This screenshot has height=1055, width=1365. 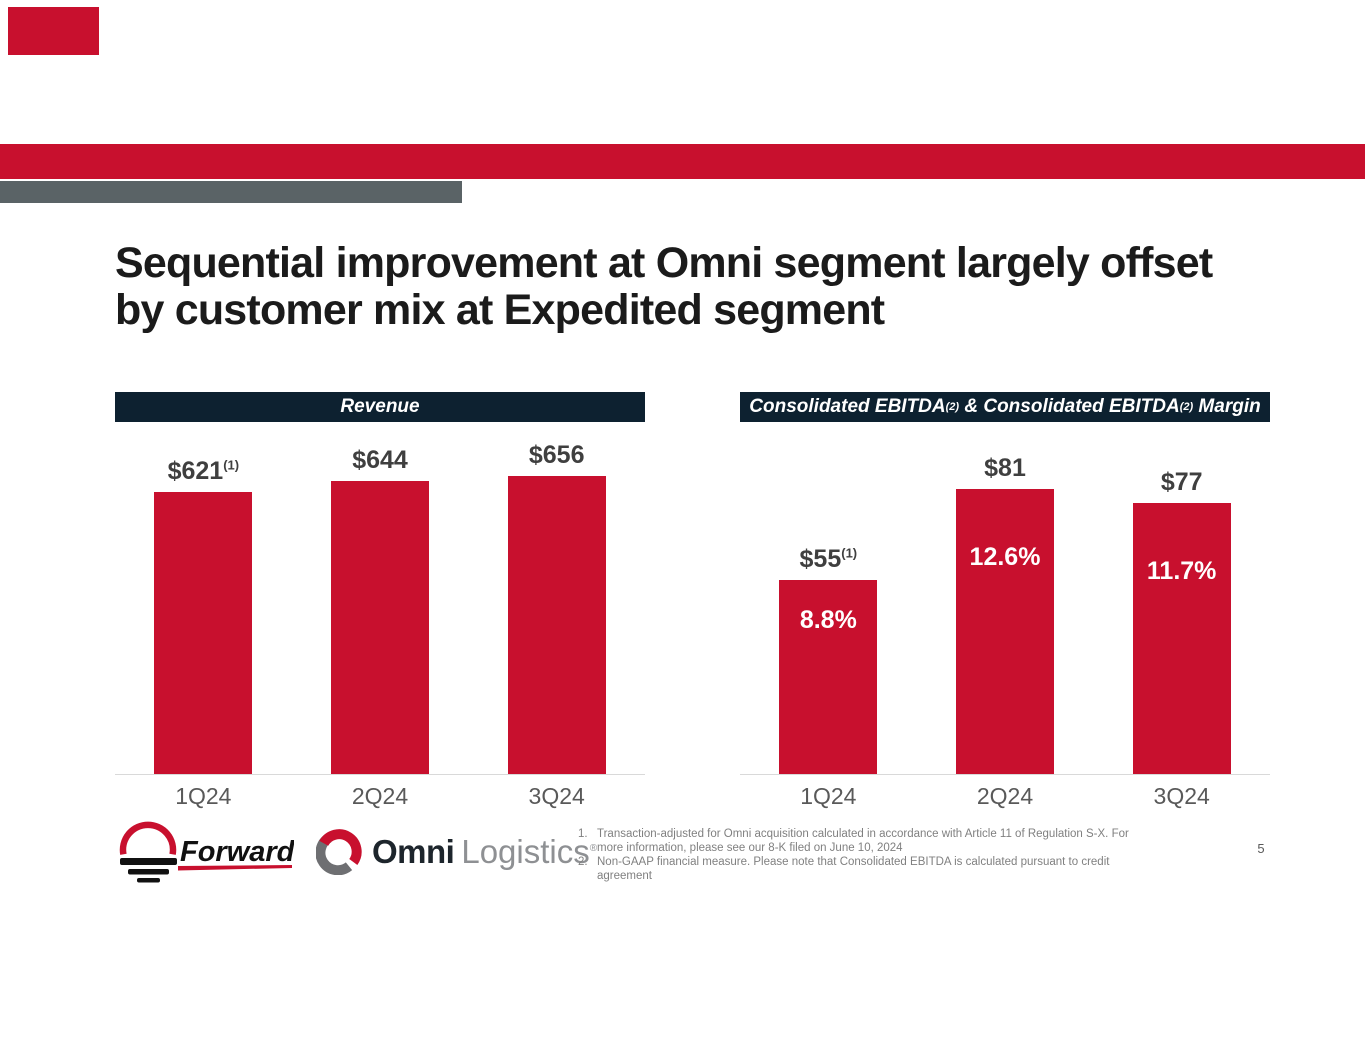 I want to click on bar-3q24: 11.7%, so click(x=1181, y=638).